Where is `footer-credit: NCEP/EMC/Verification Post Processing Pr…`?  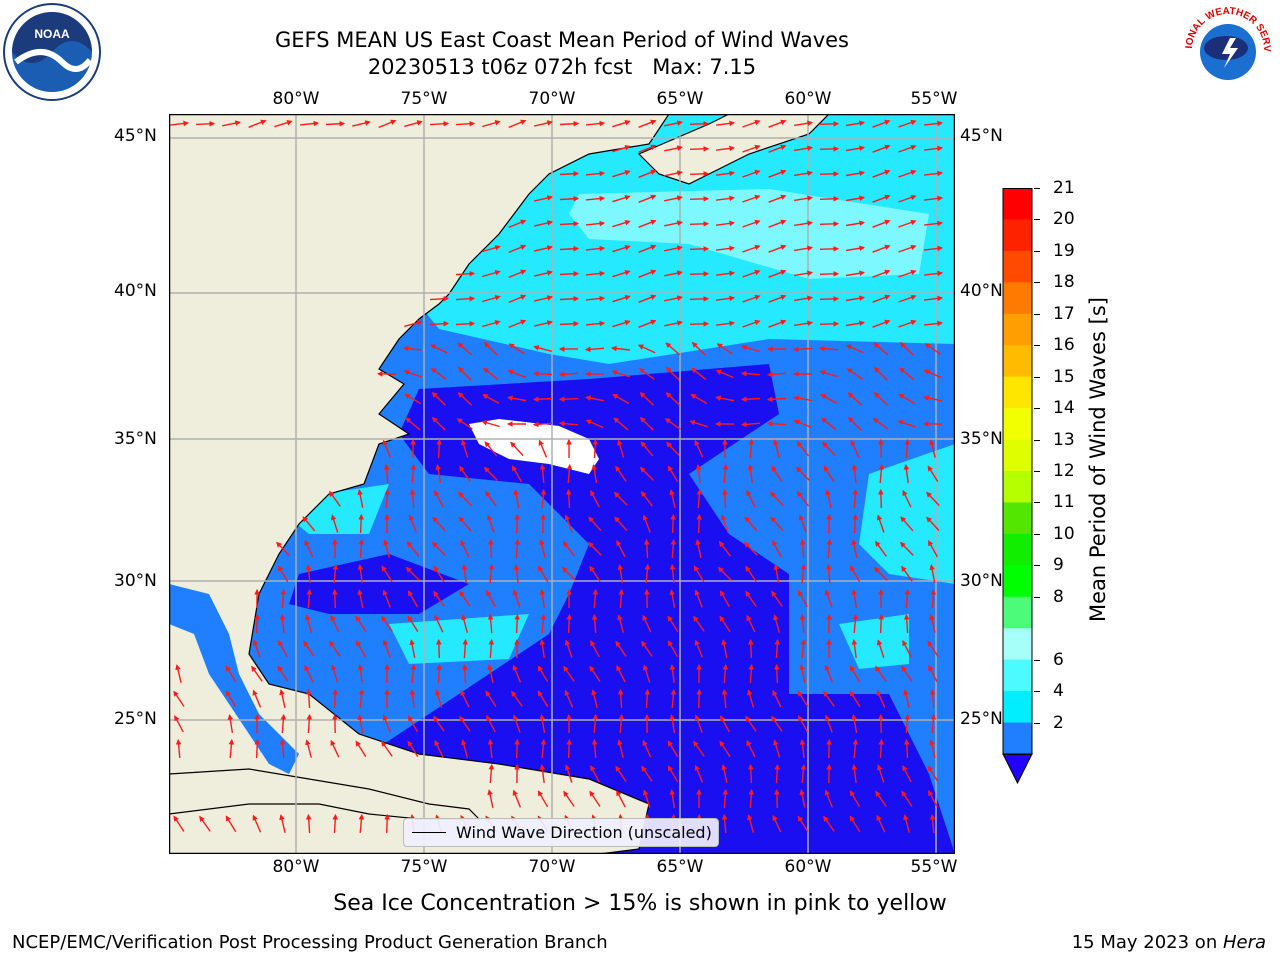
footer-credit: NCEP/EMC/Verification Post Processing Pr… is located at coordinates (310, 942).